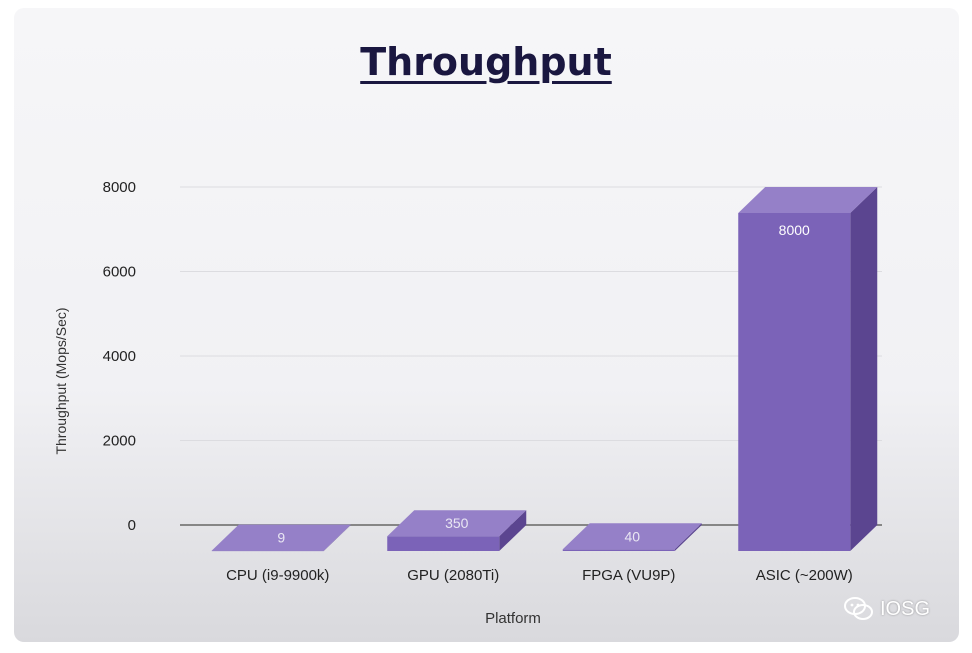 The width and height of the screenshot is (972, 653). I want to click on x-tick-label: FPGA (VU9P), so click(628, 575).